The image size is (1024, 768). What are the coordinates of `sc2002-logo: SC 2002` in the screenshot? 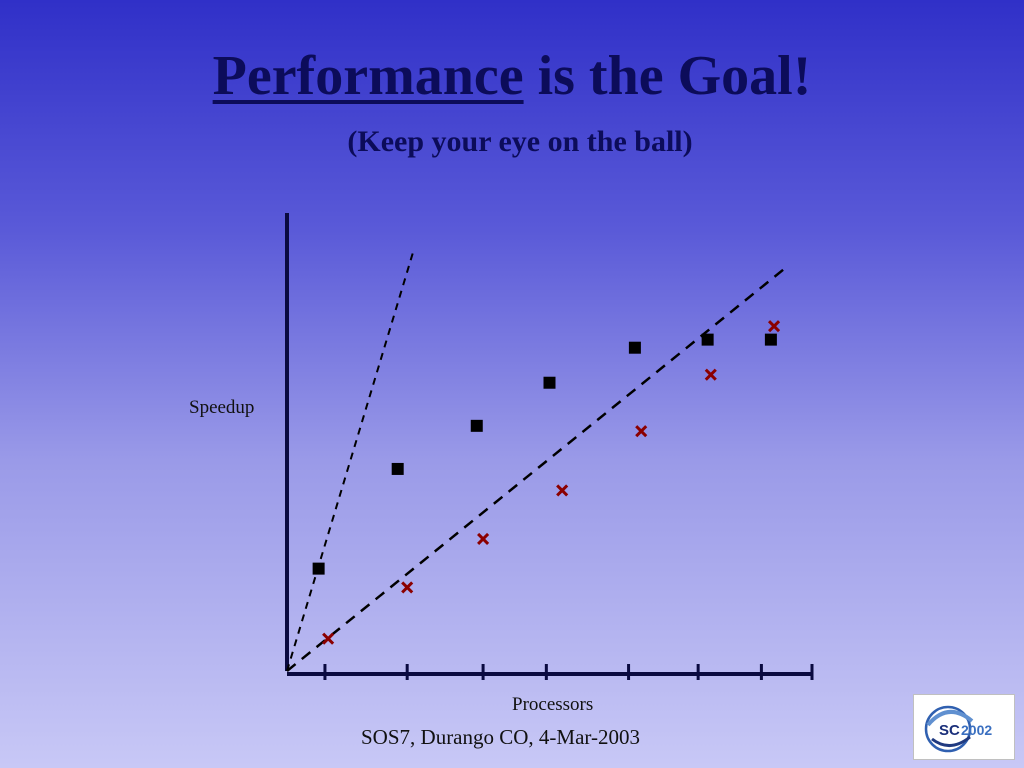 It's located at (964, 727).